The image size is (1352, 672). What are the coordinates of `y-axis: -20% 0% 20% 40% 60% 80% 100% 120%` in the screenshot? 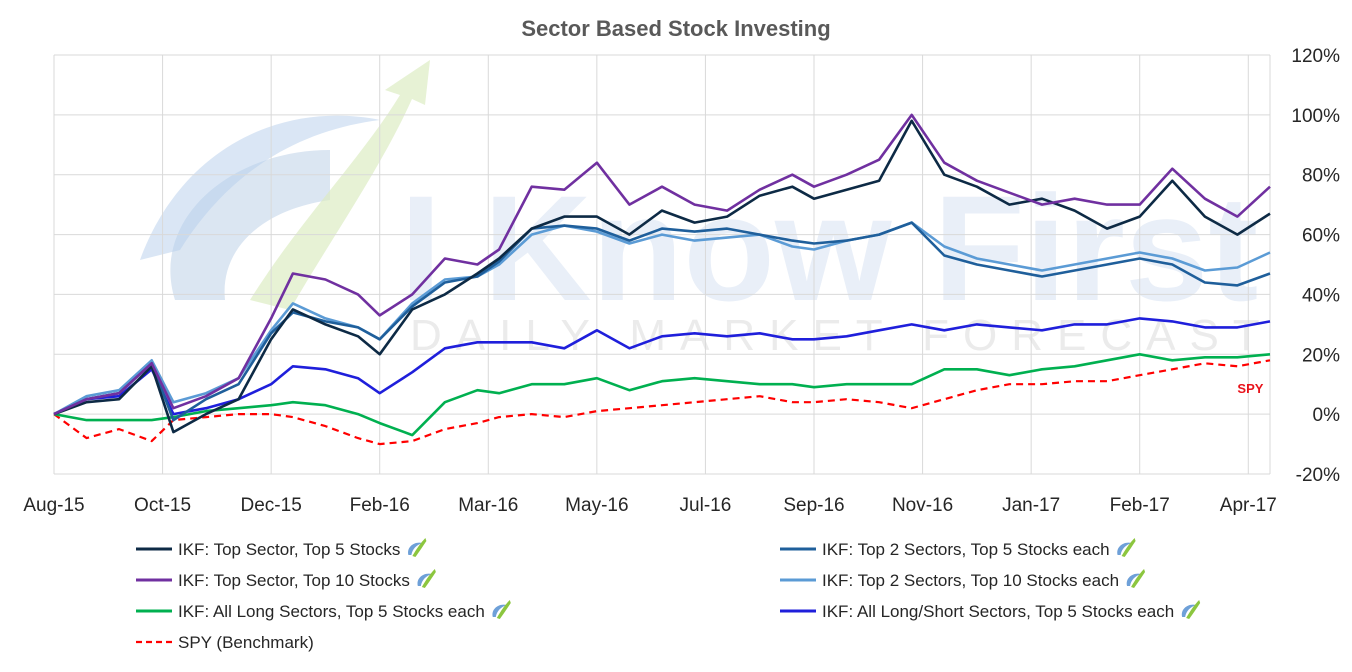 It's located at (1315, 266).